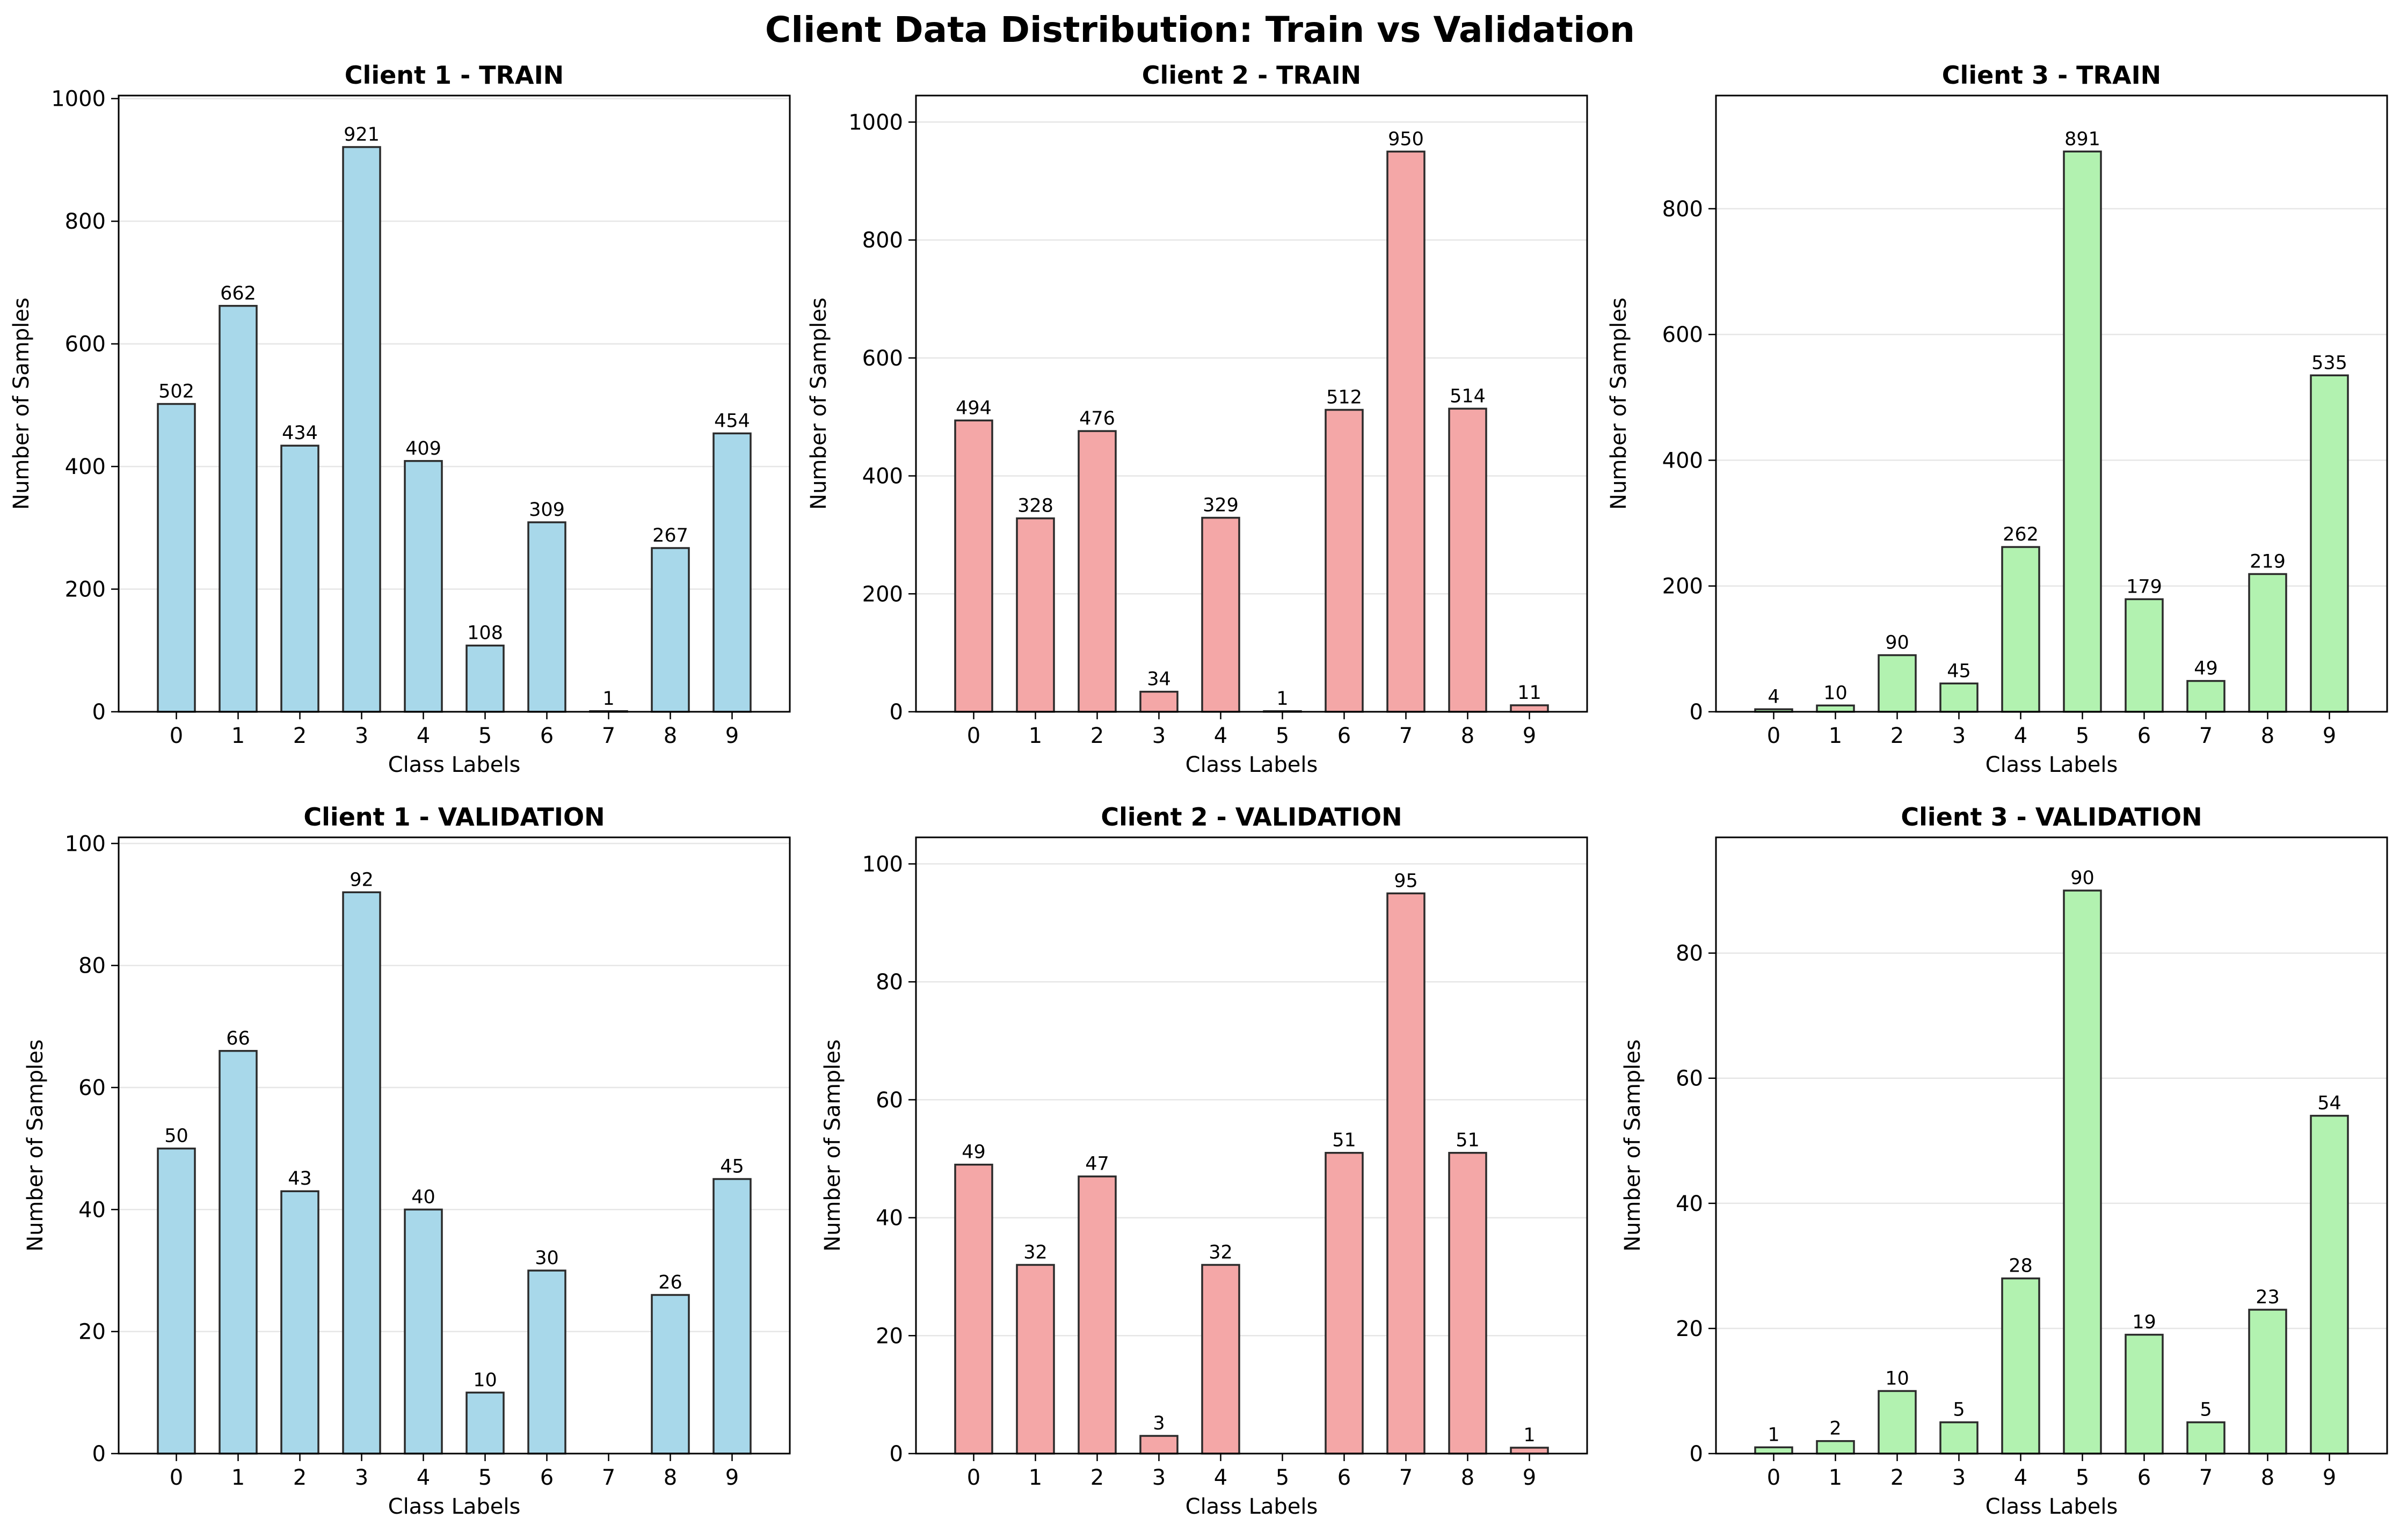  What do you see at coordinates (2144, 586) in the screenshot?
I see `data-label: 179` at bounding box center [2144, 586].